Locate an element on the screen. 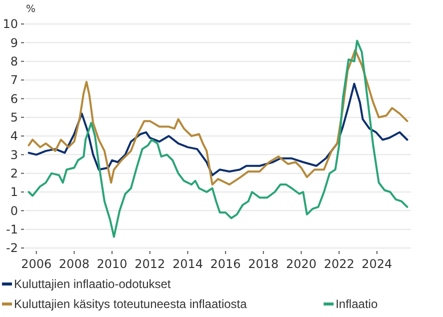 This screenshot has height=317, width=443. legend-label: Kuluttajien inflaatio-odotukset is located at coordinates (93, 284).